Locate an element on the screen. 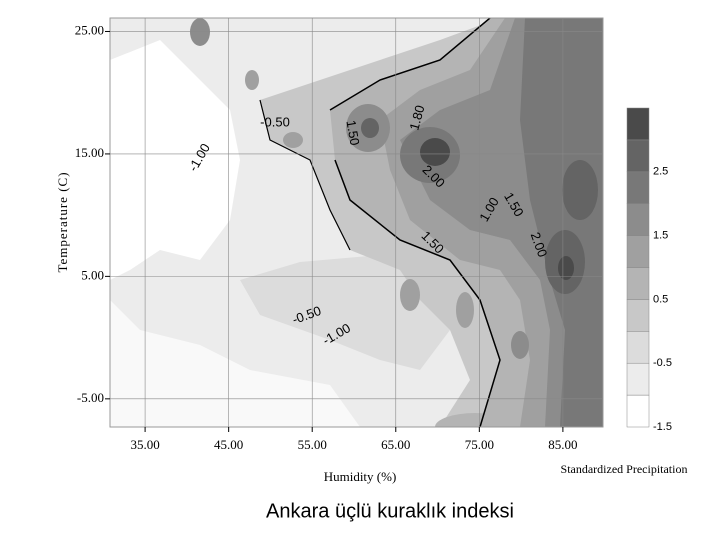 The height and width of the screenshot is (540, 720). x-axis-title: Humidity (%) is located at coordinates (360, 476).